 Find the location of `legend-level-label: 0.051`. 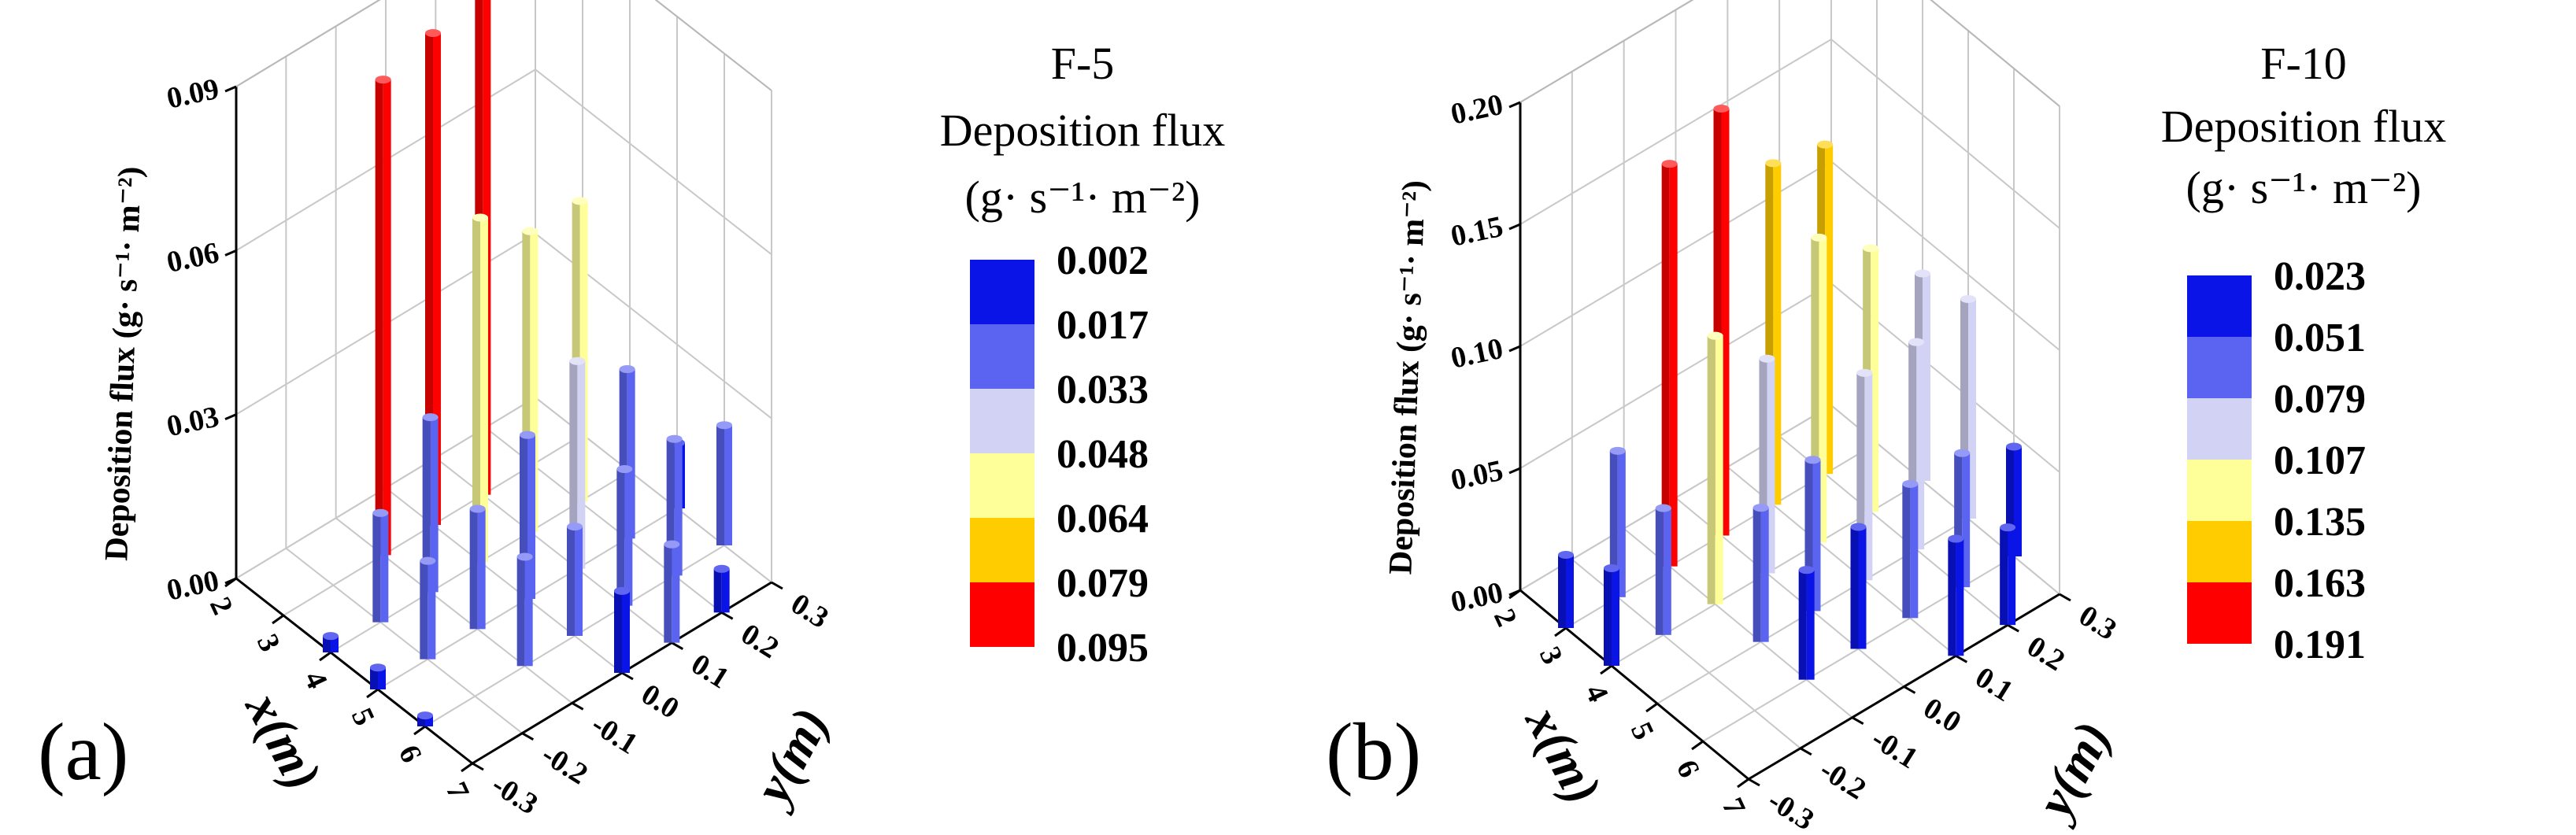

legend-level-label: 0.051 is located at coordinates (2320, 338).